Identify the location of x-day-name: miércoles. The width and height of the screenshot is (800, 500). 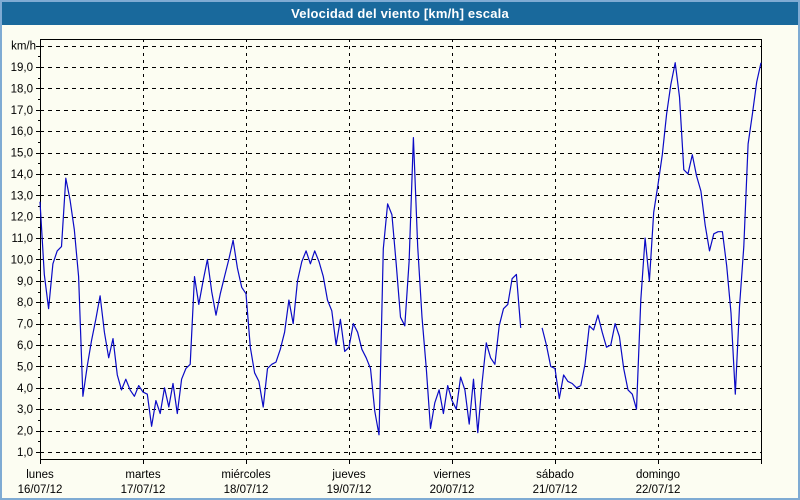
(245, 475).